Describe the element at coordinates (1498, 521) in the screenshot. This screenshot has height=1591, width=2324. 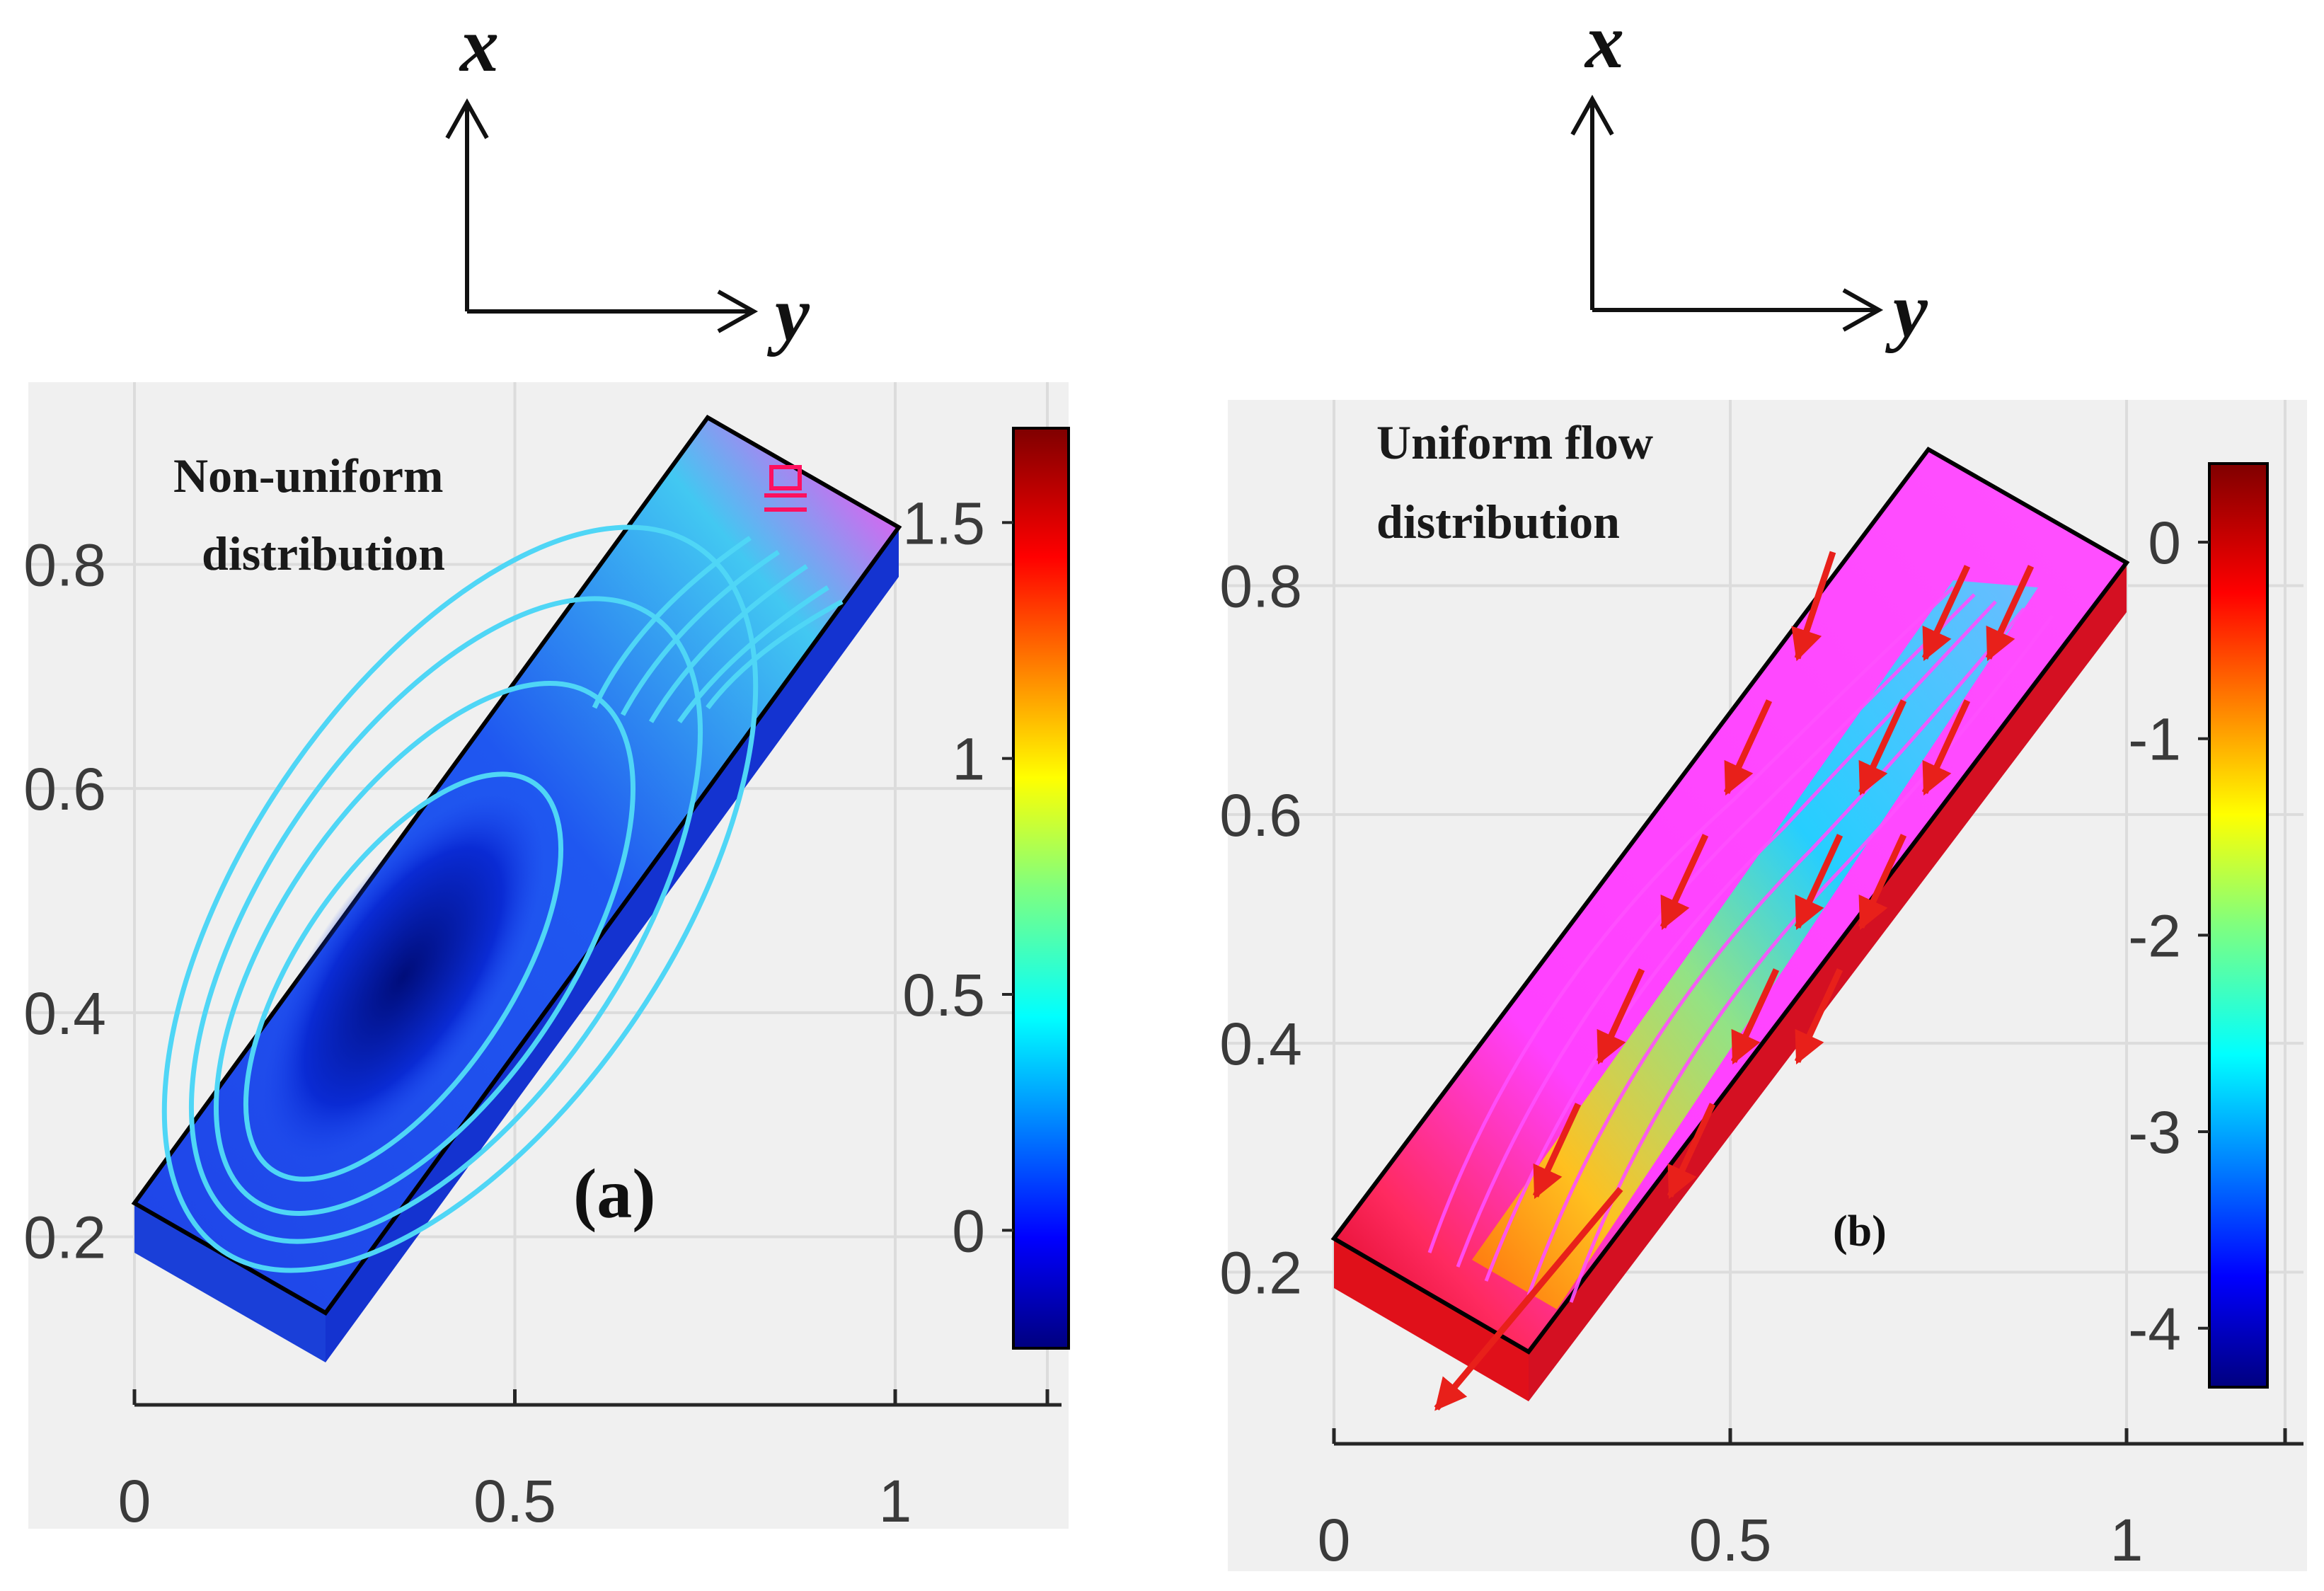
I see `annotation-b-line2: distribution` at that location.